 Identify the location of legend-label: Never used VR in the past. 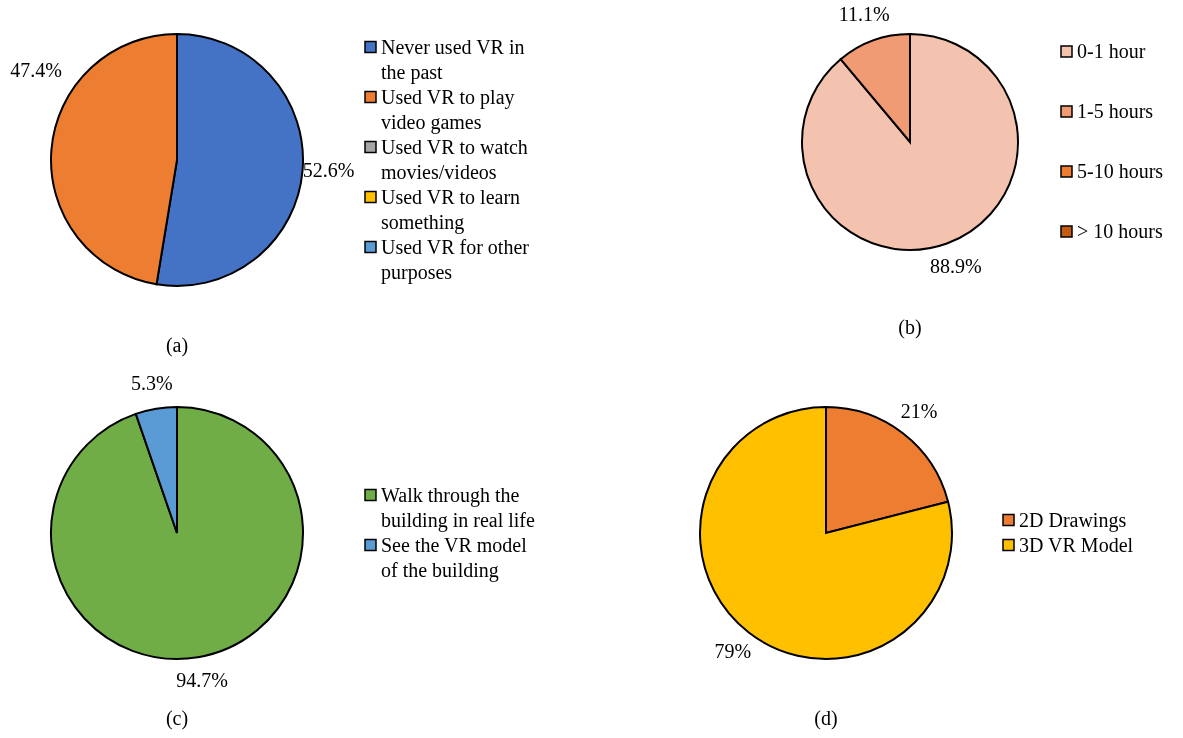
(453, 59).